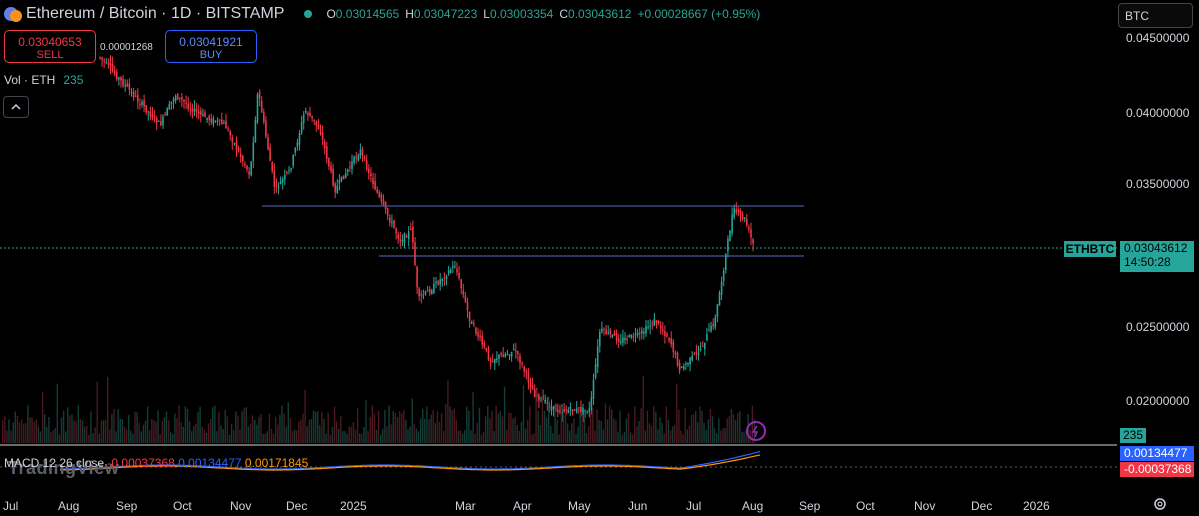 This screenshot has height=516, width=1199. I want to click on buy-label: BUY, so click(211, 55).